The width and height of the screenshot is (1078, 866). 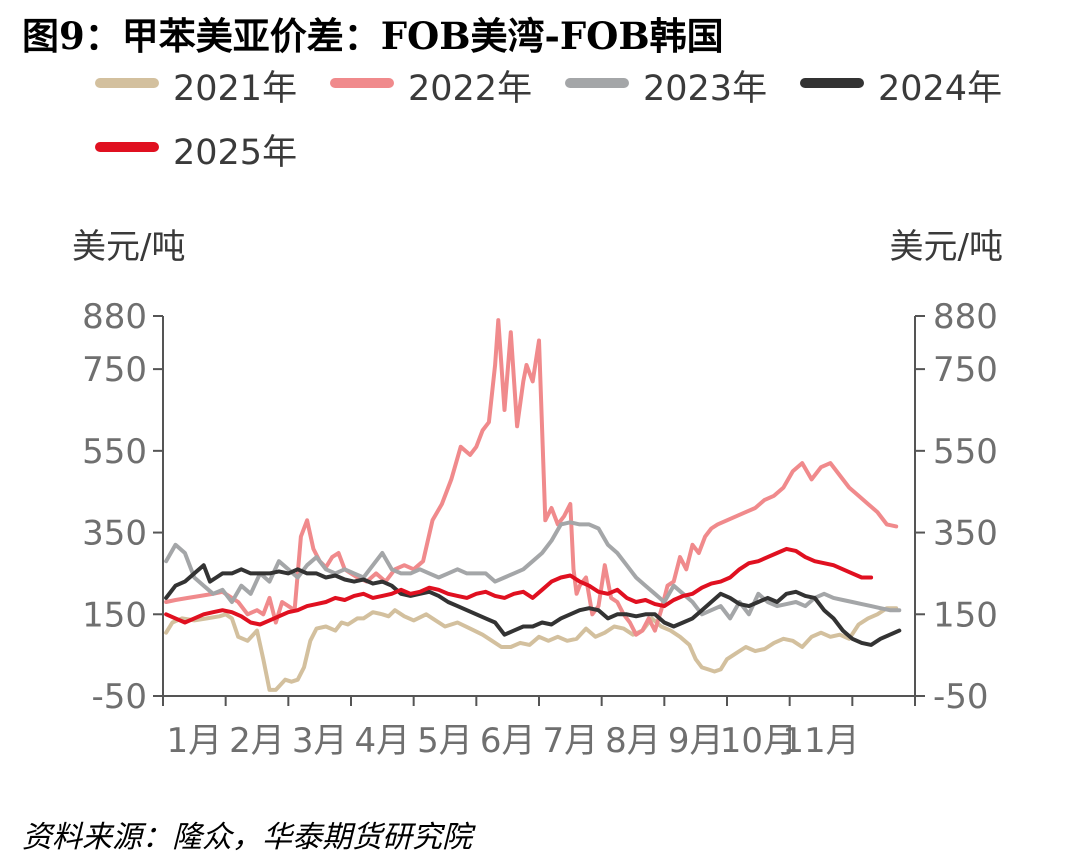 What do you see at coordinates (965, 317) in the screenshot?
I see `y-tick-label-right: 880` at bounding box center [965, 317].